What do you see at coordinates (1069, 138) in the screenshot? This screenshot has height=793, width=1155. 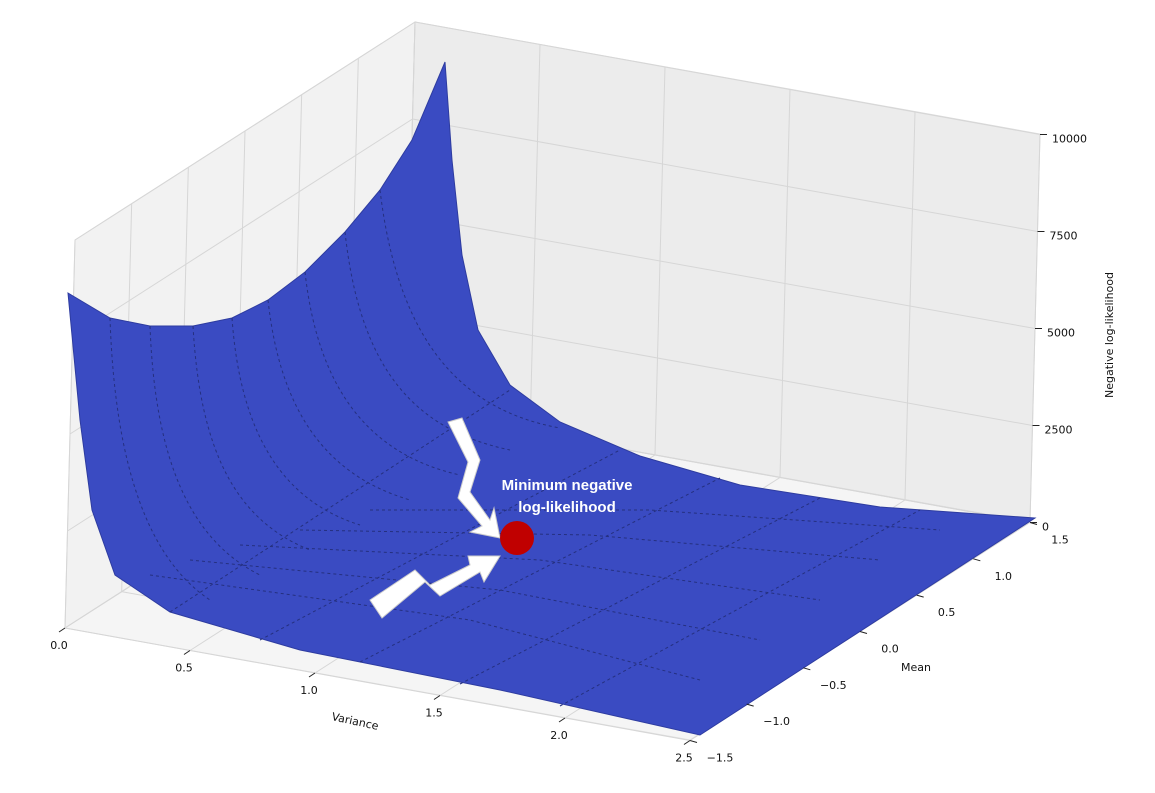 I see `z-tick-label: 10000` at bounding box center [1069, 138].